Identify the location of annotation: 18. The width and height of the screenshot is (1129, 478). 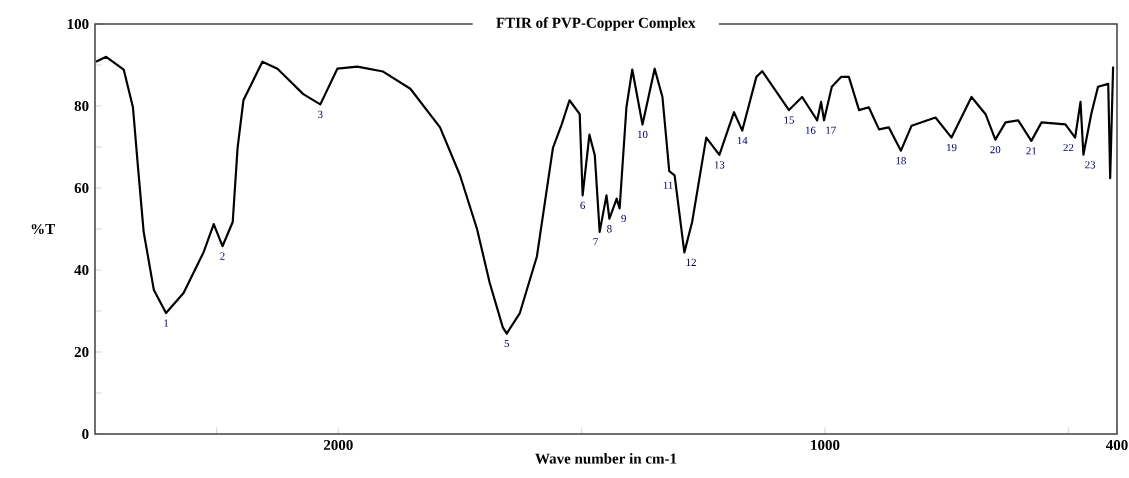
(901, 161).